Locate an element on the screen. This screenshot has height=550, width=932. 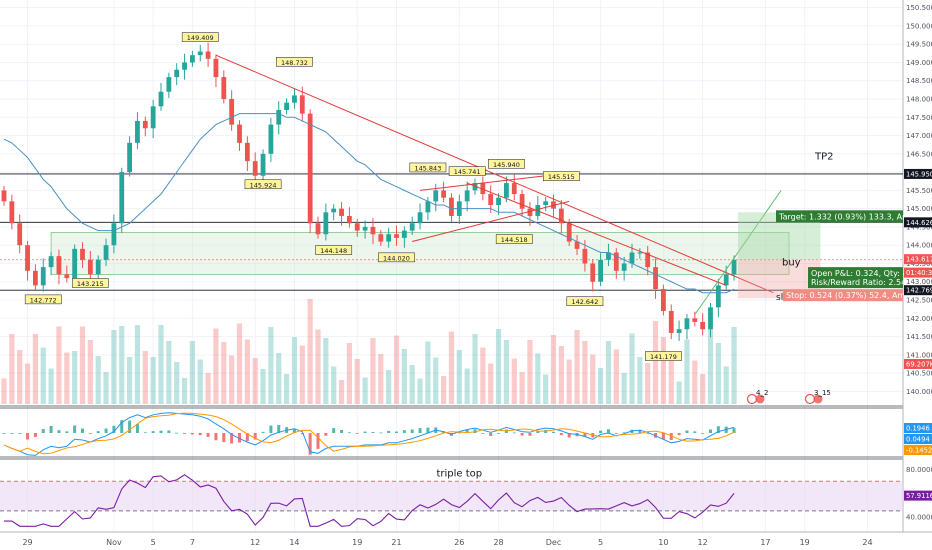
pivot-label-text: 144.148 is located at coordinates (333, 251).